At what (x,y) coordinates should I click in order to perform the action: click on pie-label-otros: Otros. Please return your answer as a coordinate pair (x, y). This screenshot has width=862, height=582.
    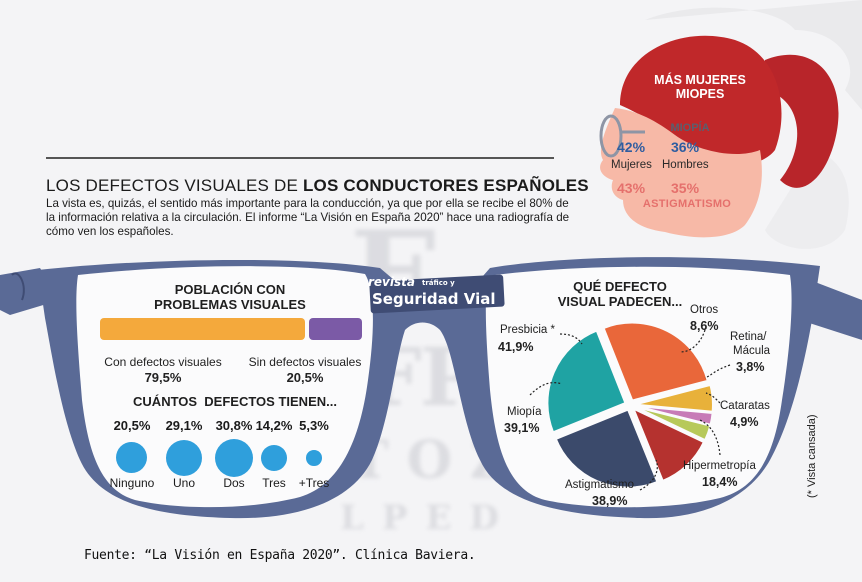
    Looking at the image, I should click on (704, 310).